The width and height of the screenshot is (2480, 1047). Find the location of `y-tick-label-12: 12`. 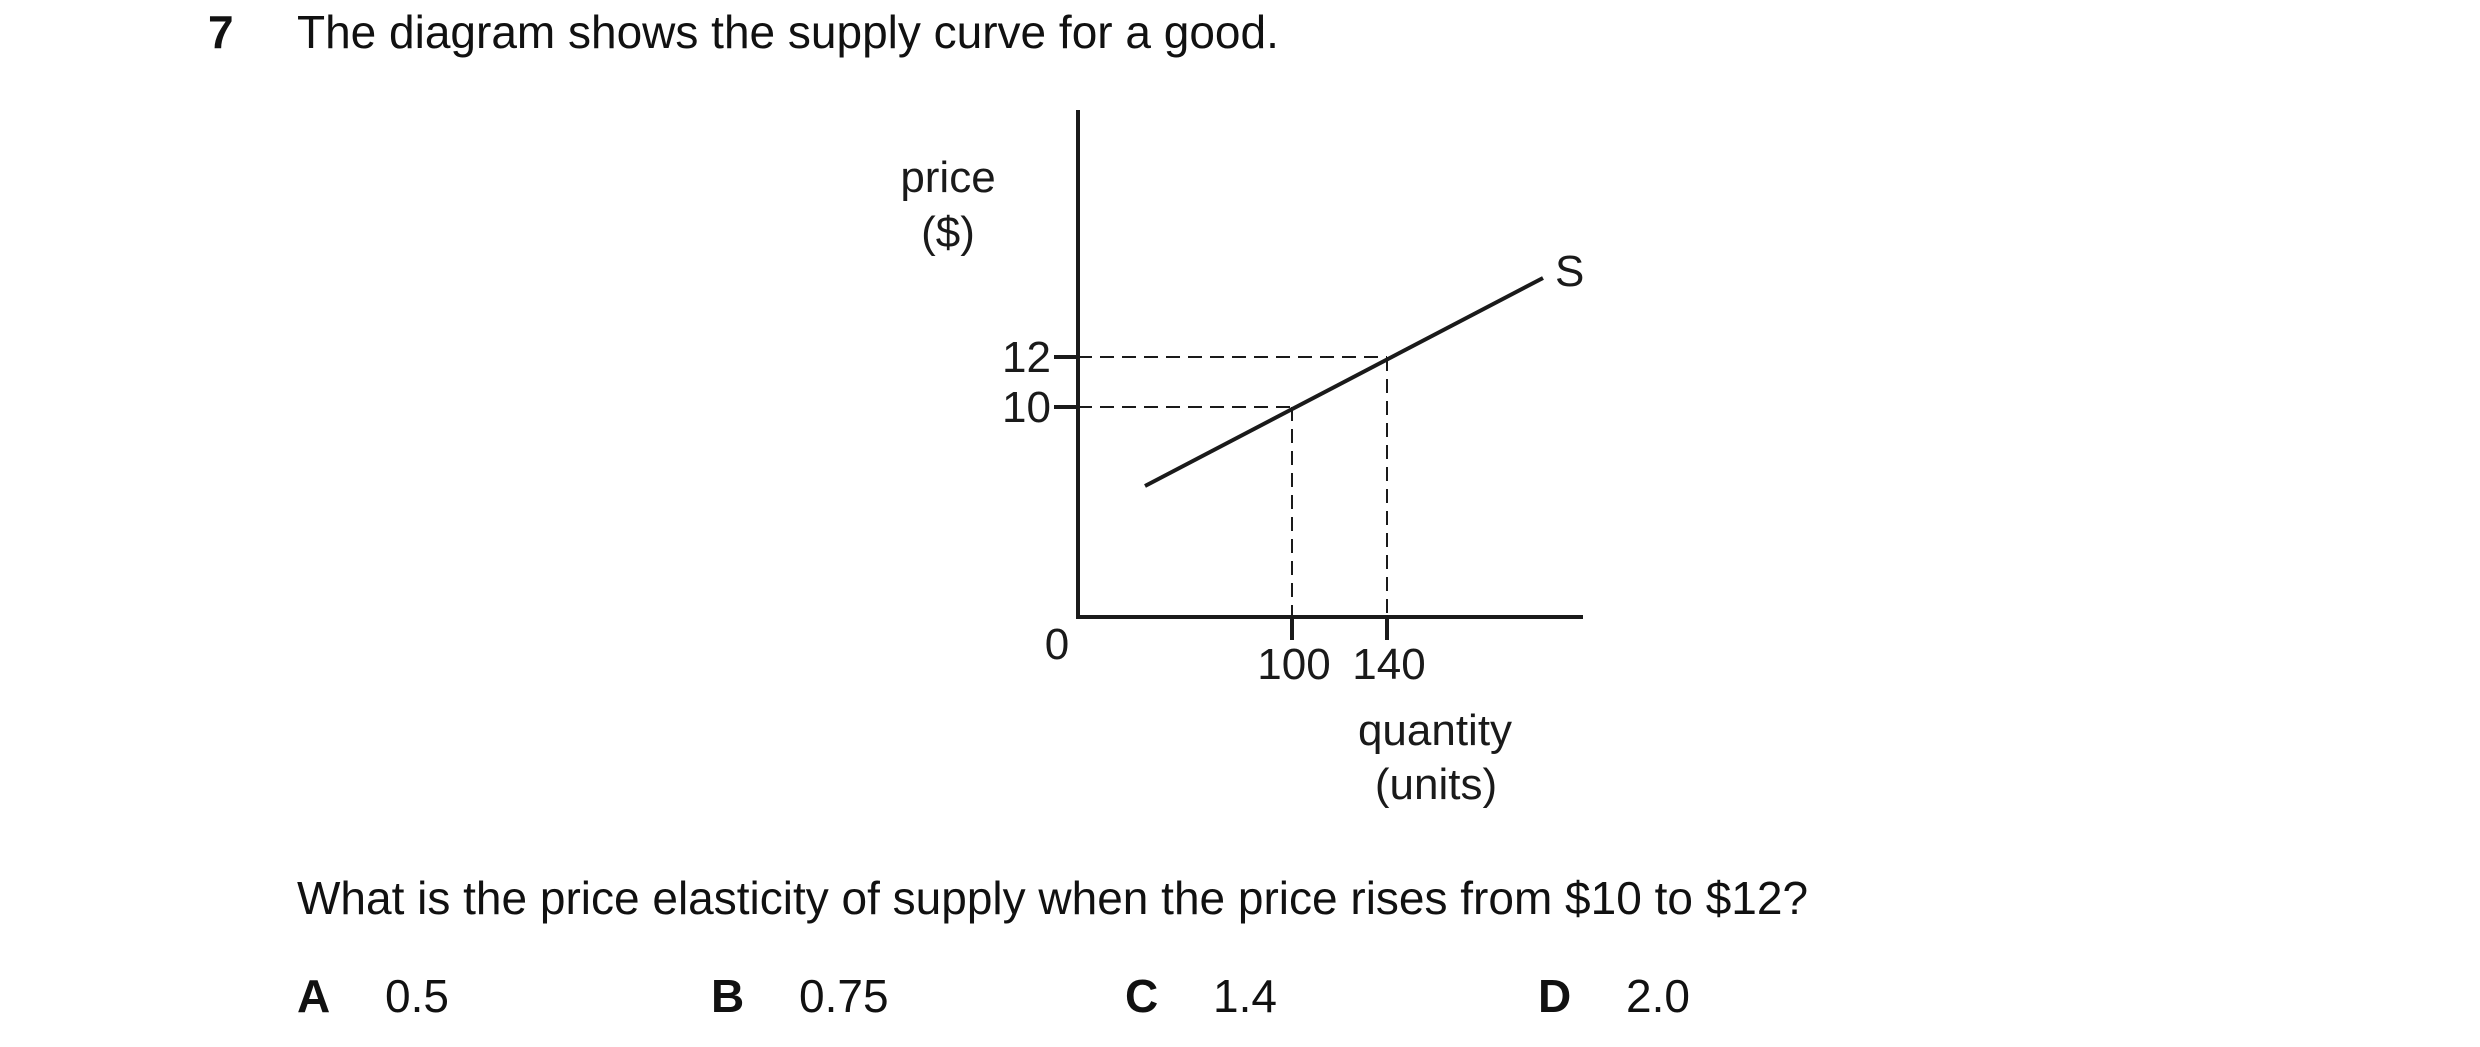

y-tick-label-12: 12 is located at coordinates (1026, 357).